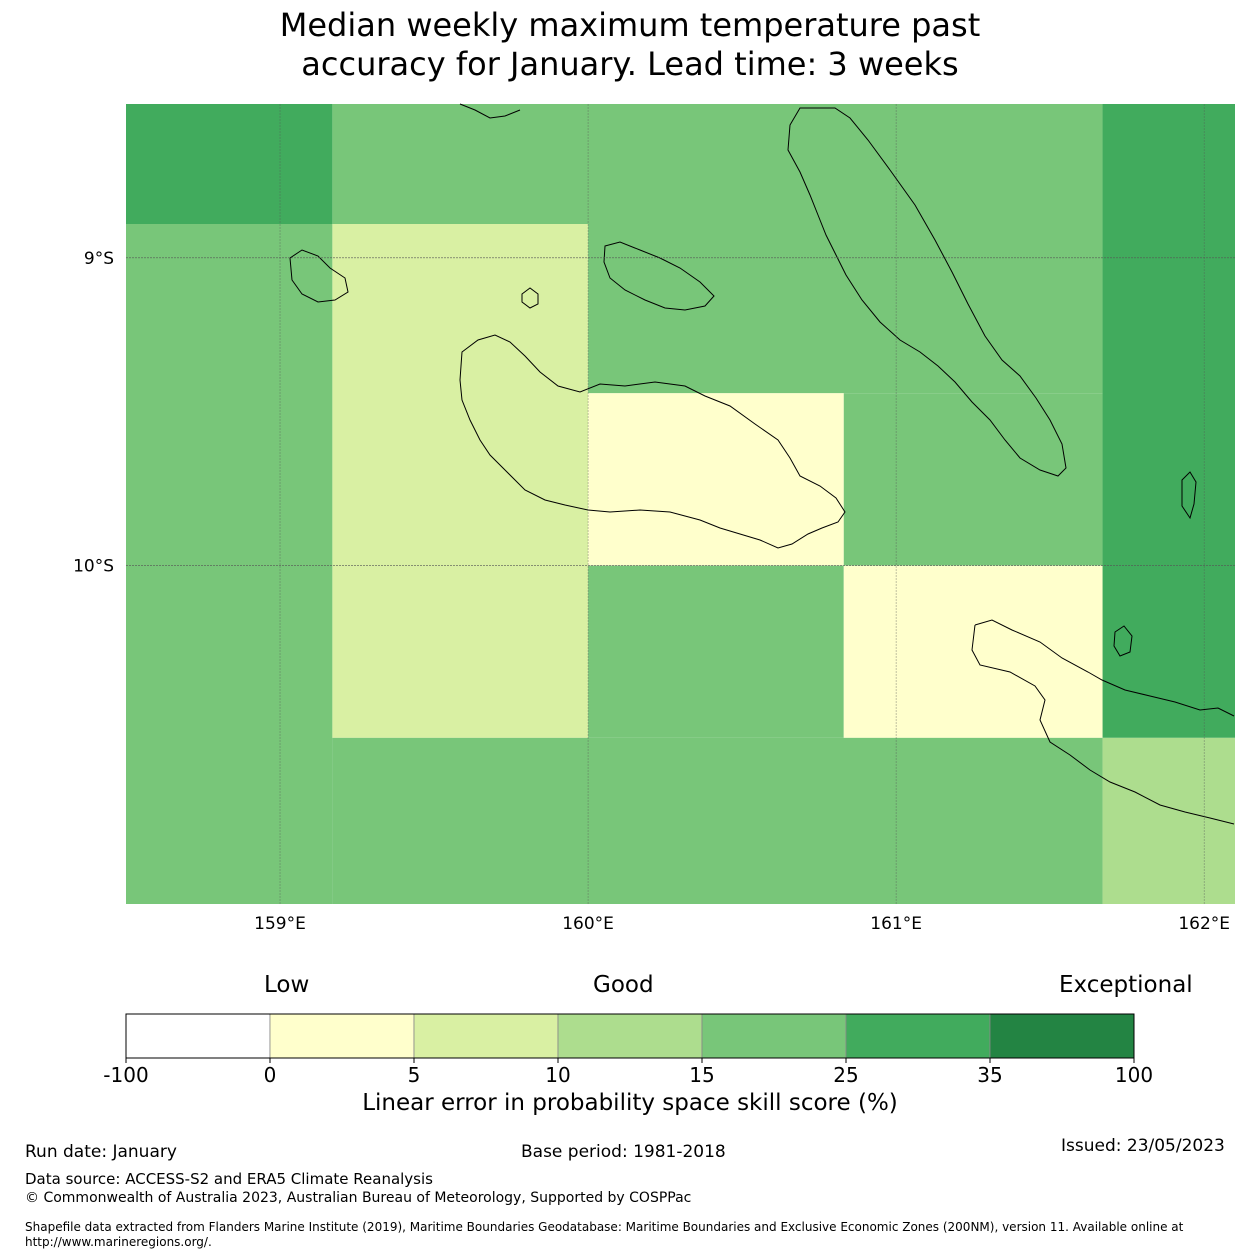 The image size is (1260, 1260). What do you see at coordinates (845, 1075) in the screenshot?
I see `colorbar-tick-label: 25` at bounding box center [845, 1075].